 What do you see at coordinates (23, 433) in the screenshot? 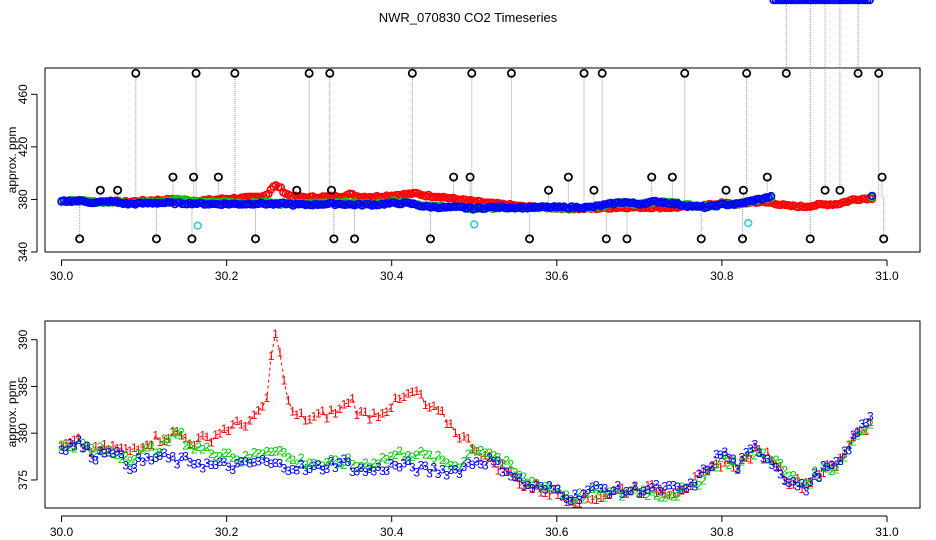
I see `bottom-y-tick-label: 380` at bounding box center [23, 433].